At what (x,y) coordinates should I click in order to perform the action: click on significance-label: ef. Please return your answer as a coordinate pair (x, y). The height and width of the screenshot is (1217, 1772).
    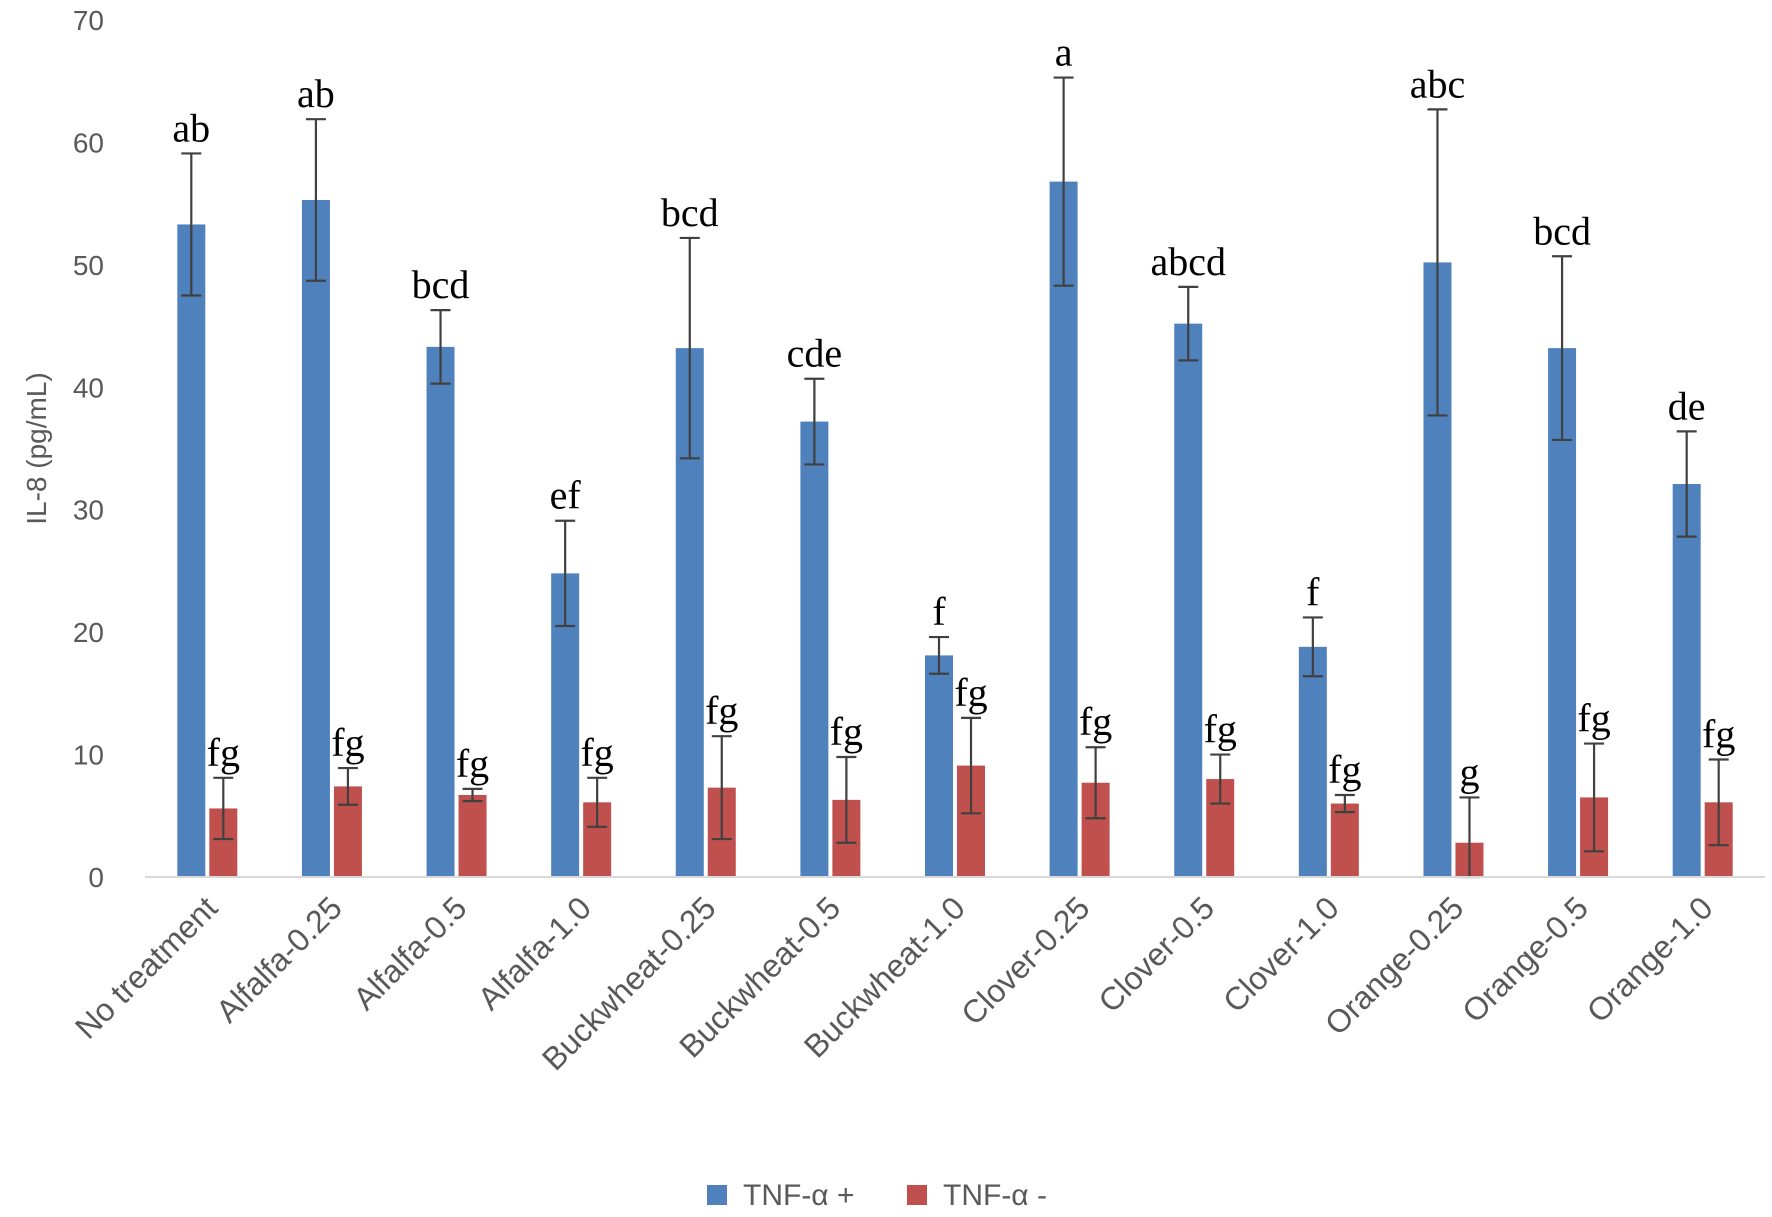
    Looking at the image, I should click on (566, 495).